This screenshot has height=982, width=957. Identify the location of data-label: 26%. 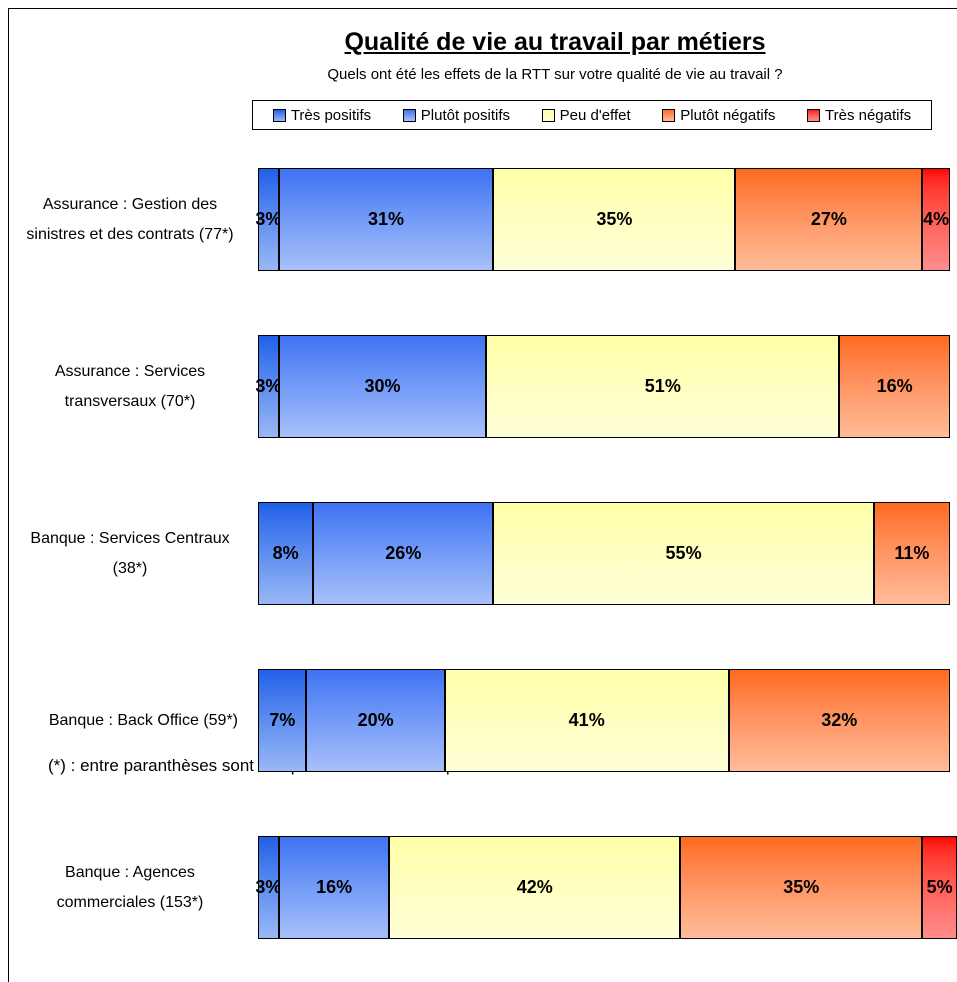
(403, 553).